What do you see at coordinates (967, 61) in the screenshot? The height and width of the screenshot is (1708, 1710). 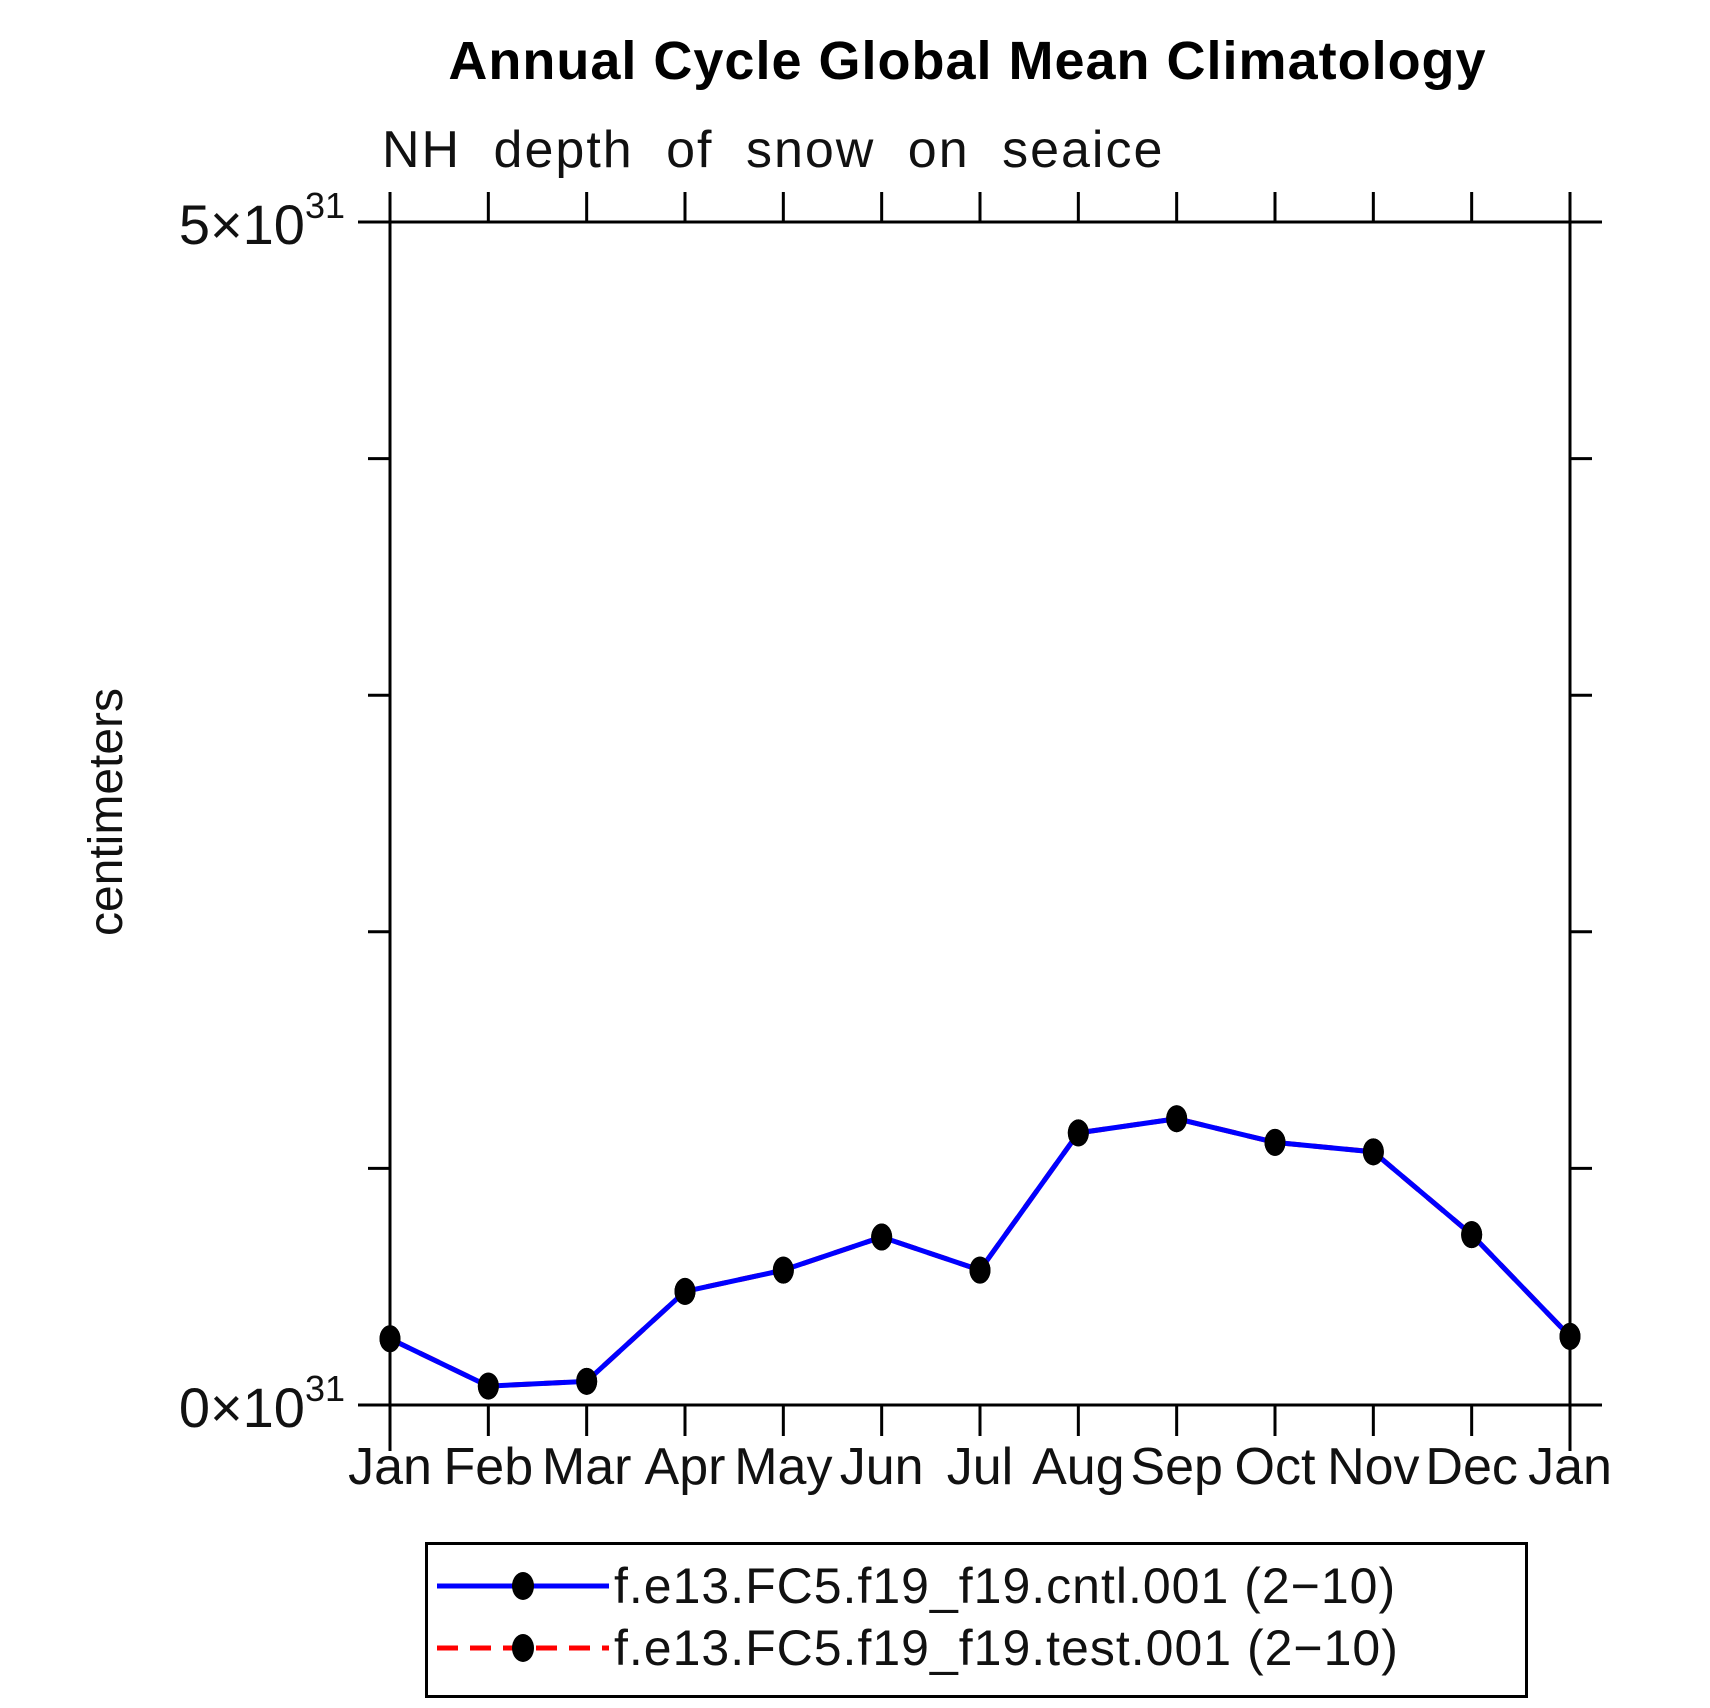 I see `chart-title: Annual Cycle Global Mean Climatology` at bounding box center [967, 61].